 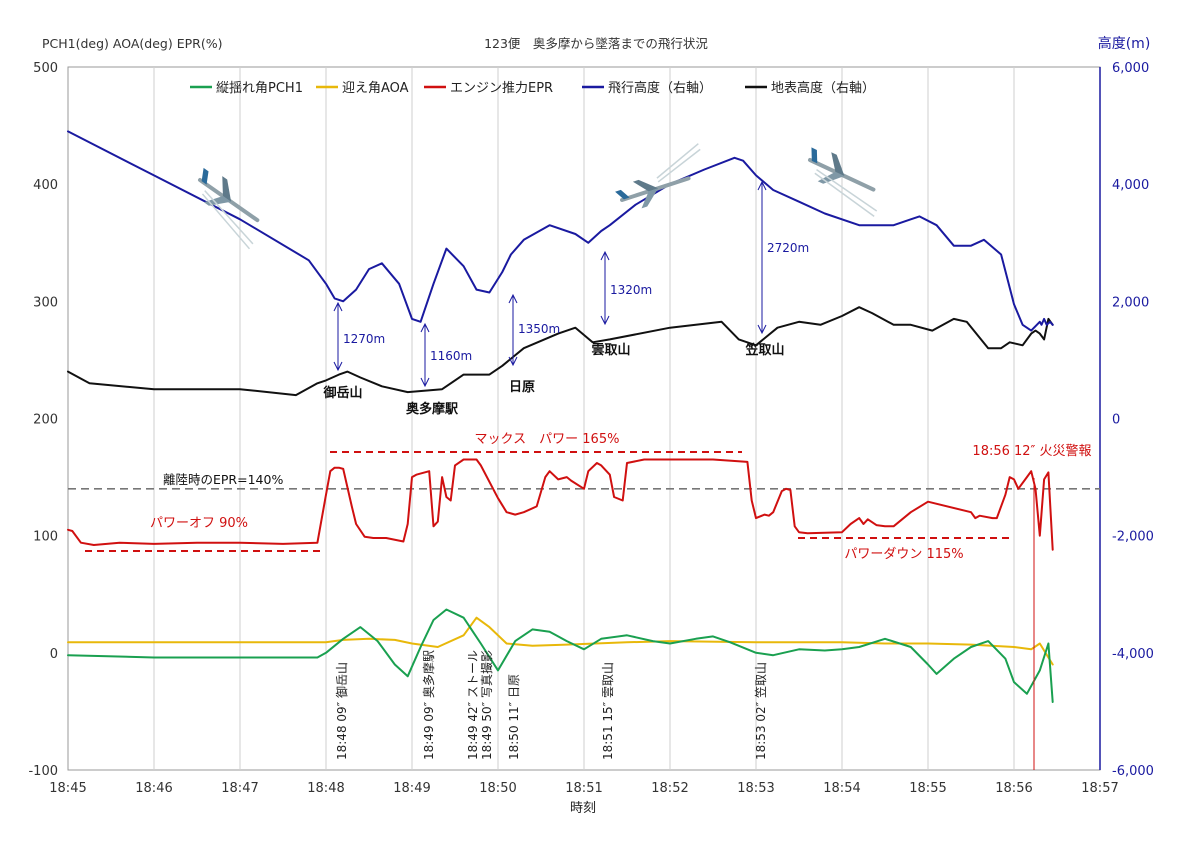 What do you see at coordinates (451, 356) in the screenshot?
I see `altitude-diff-label: 1160m` at bounding box center [451, 356].